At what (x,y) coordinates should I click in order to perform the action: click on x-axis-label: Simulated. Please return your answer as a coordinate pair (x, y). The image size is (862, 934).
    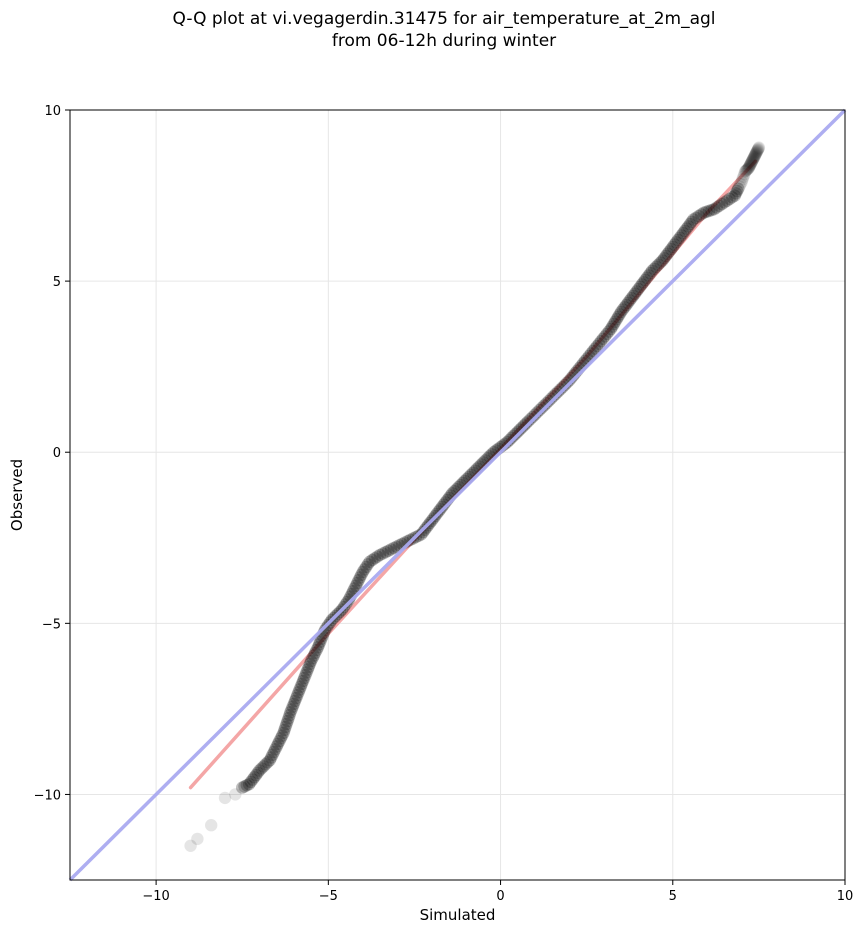
    Looking at the image, I should click on (458, 915).